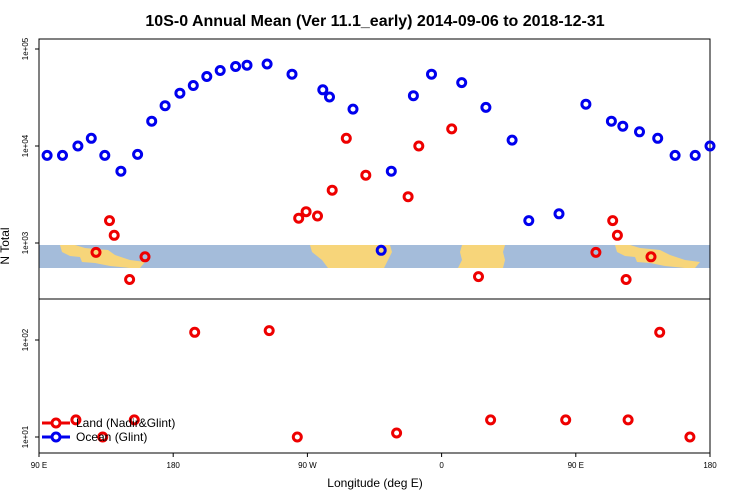 The height and width of the screenshot is (500, 750). Describe the element at coordinates (6, 245) in the screenshot. I see `y-axis-label: N Total` at that location.